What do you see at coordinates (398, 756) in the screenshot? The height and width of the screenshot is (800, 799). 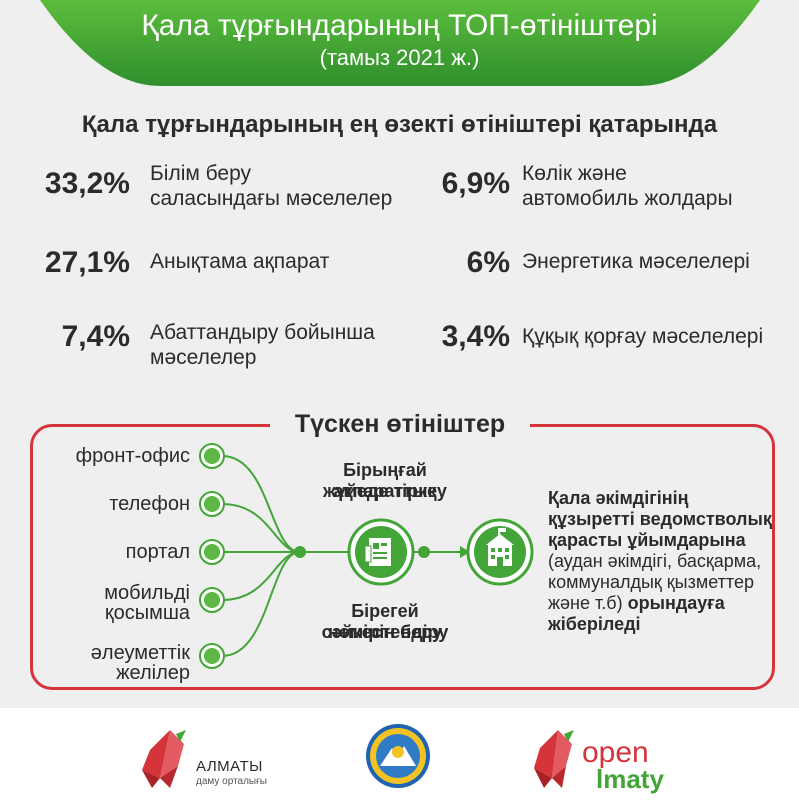 I see `city-emblem` at bounding box center [398, 756].